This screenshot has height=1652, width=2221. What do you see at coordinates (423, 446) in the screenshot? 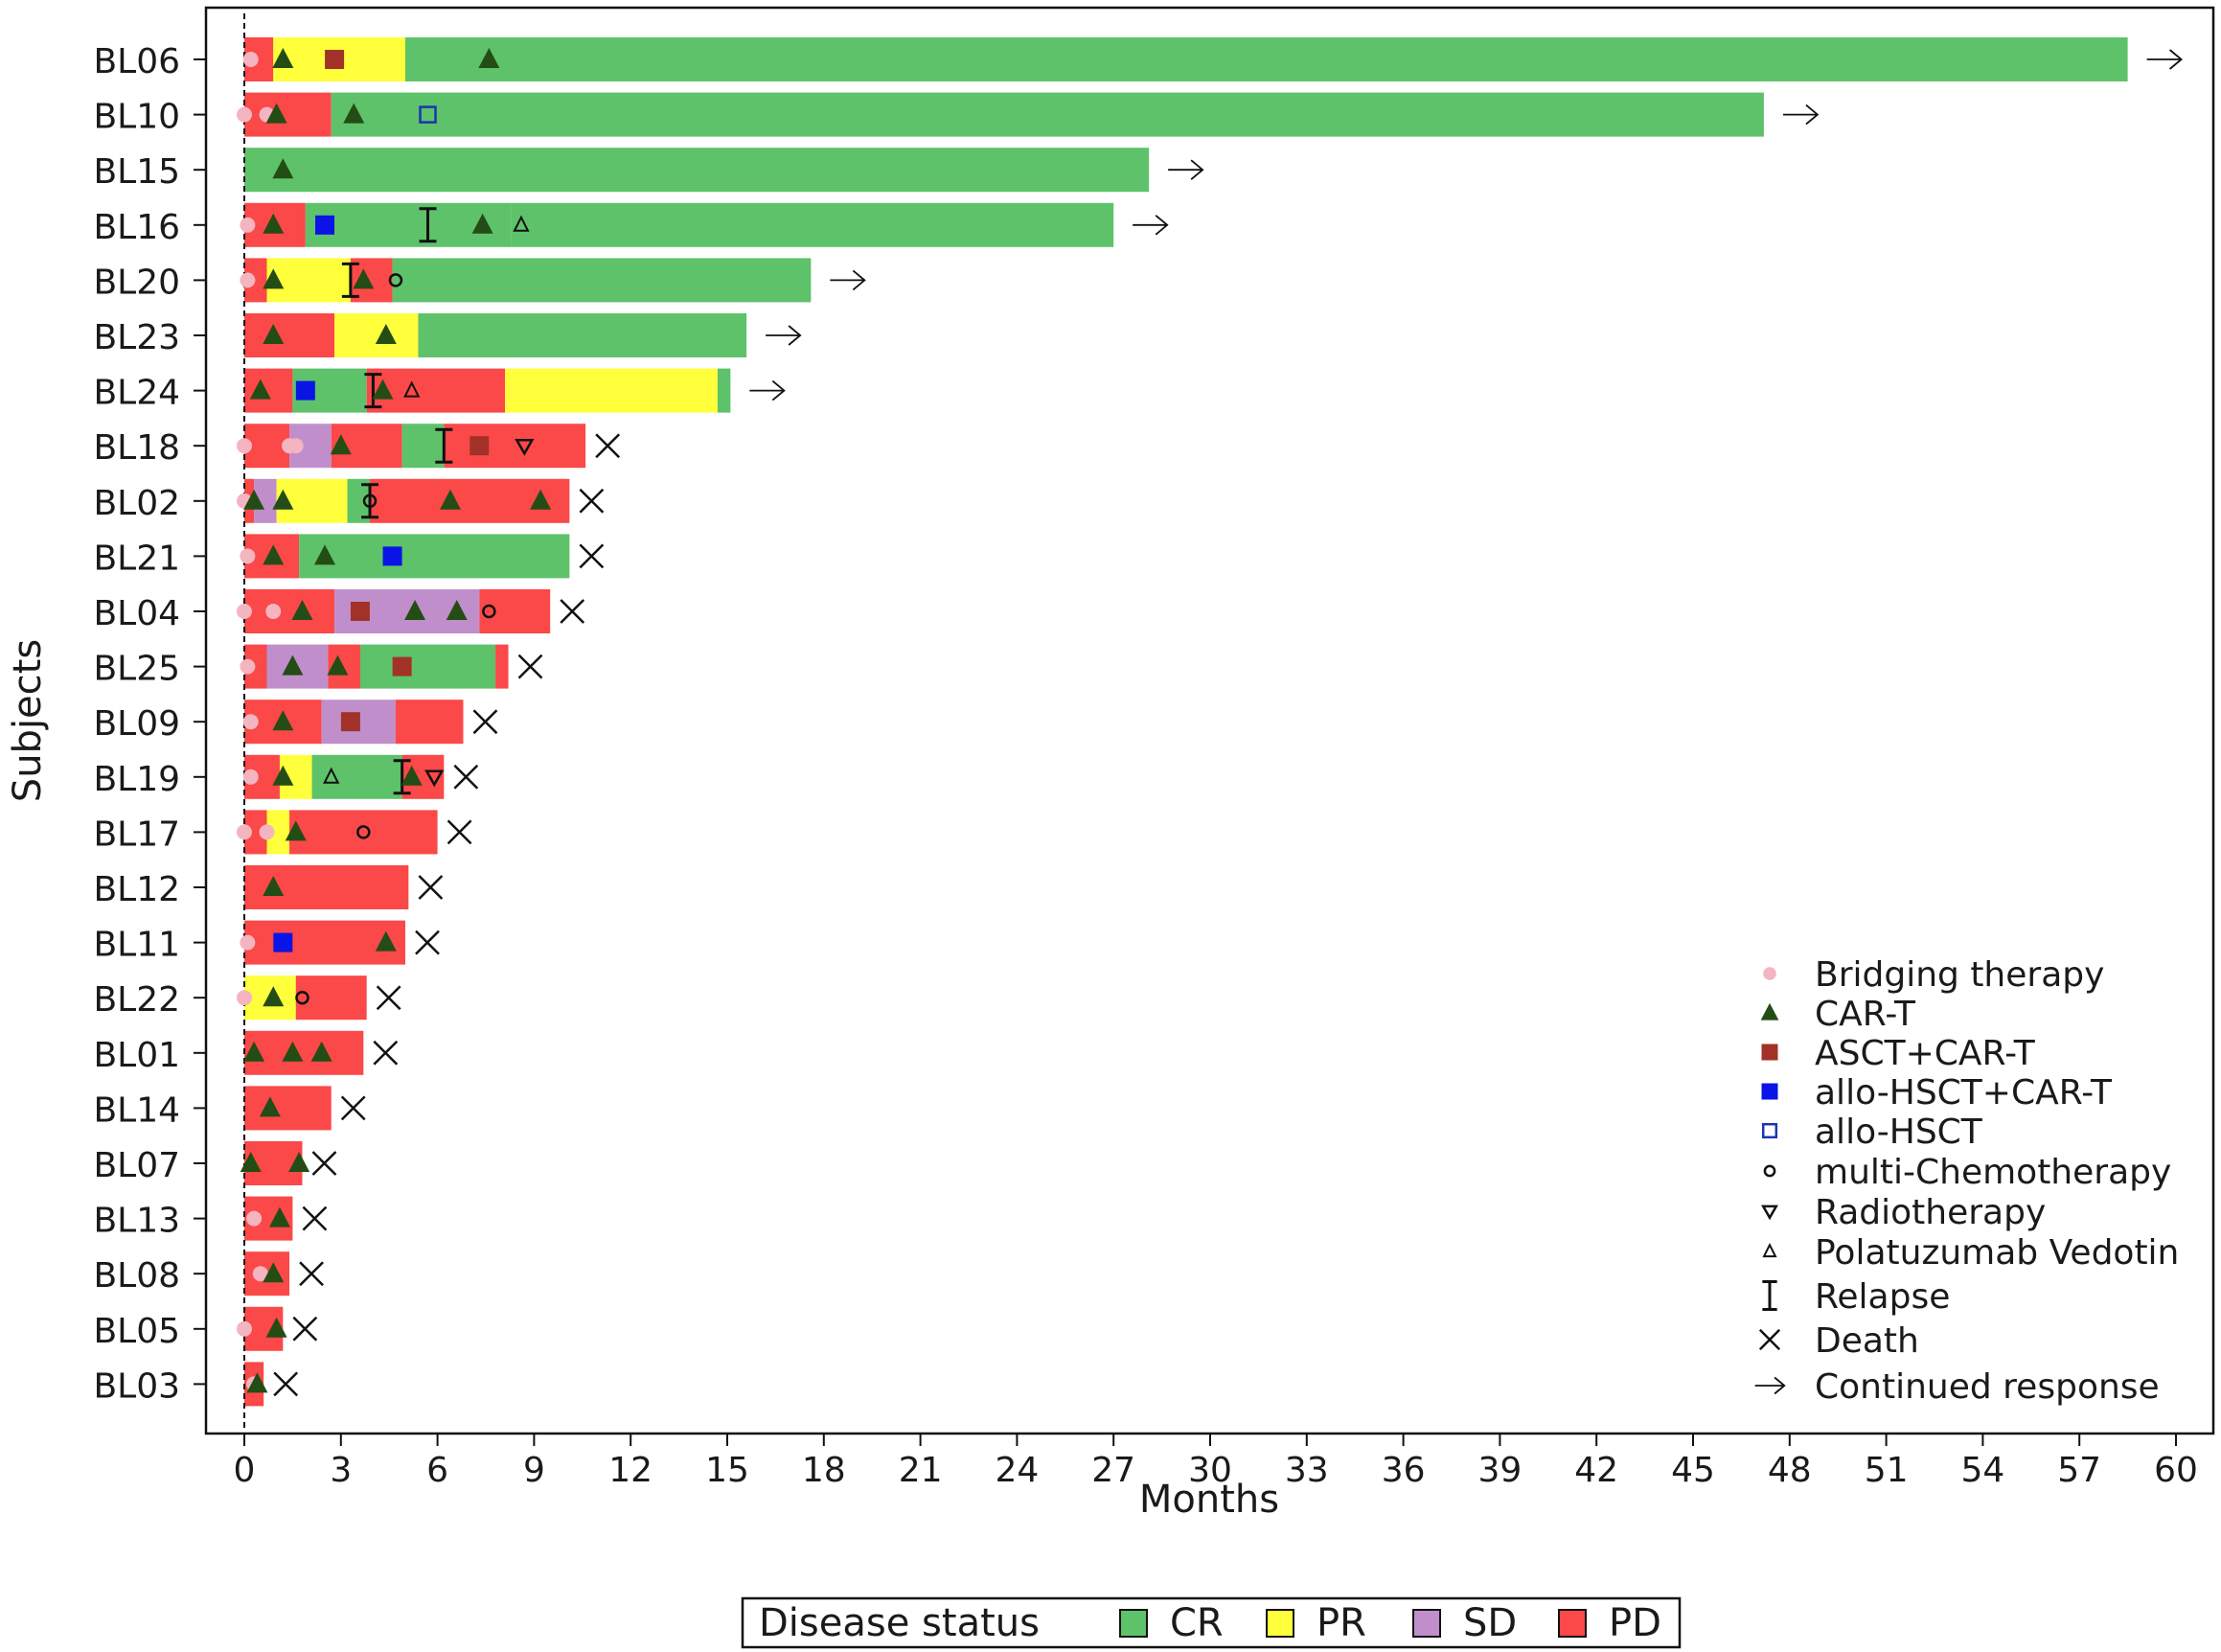
I see `bar-segment-bl18-cr` at bounding box center [423, 446].